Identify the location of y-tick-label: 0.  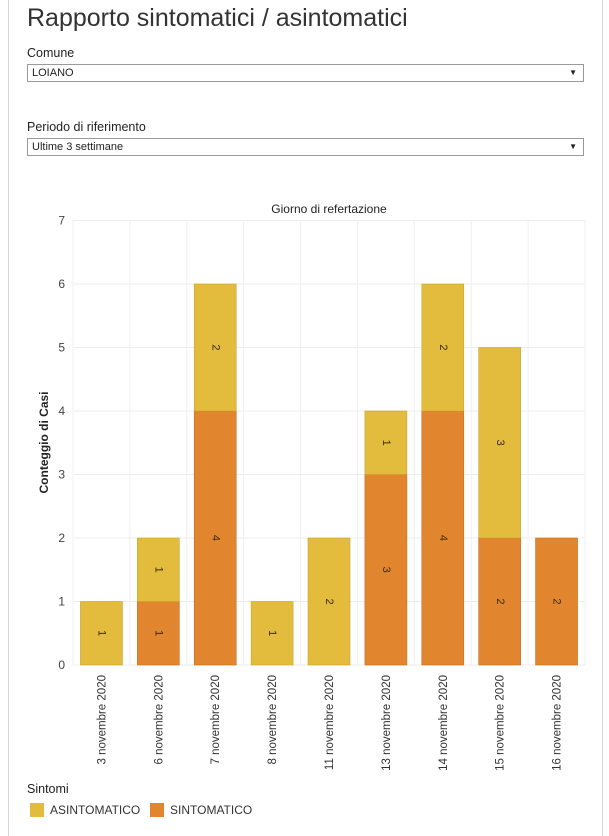
(61, 665).